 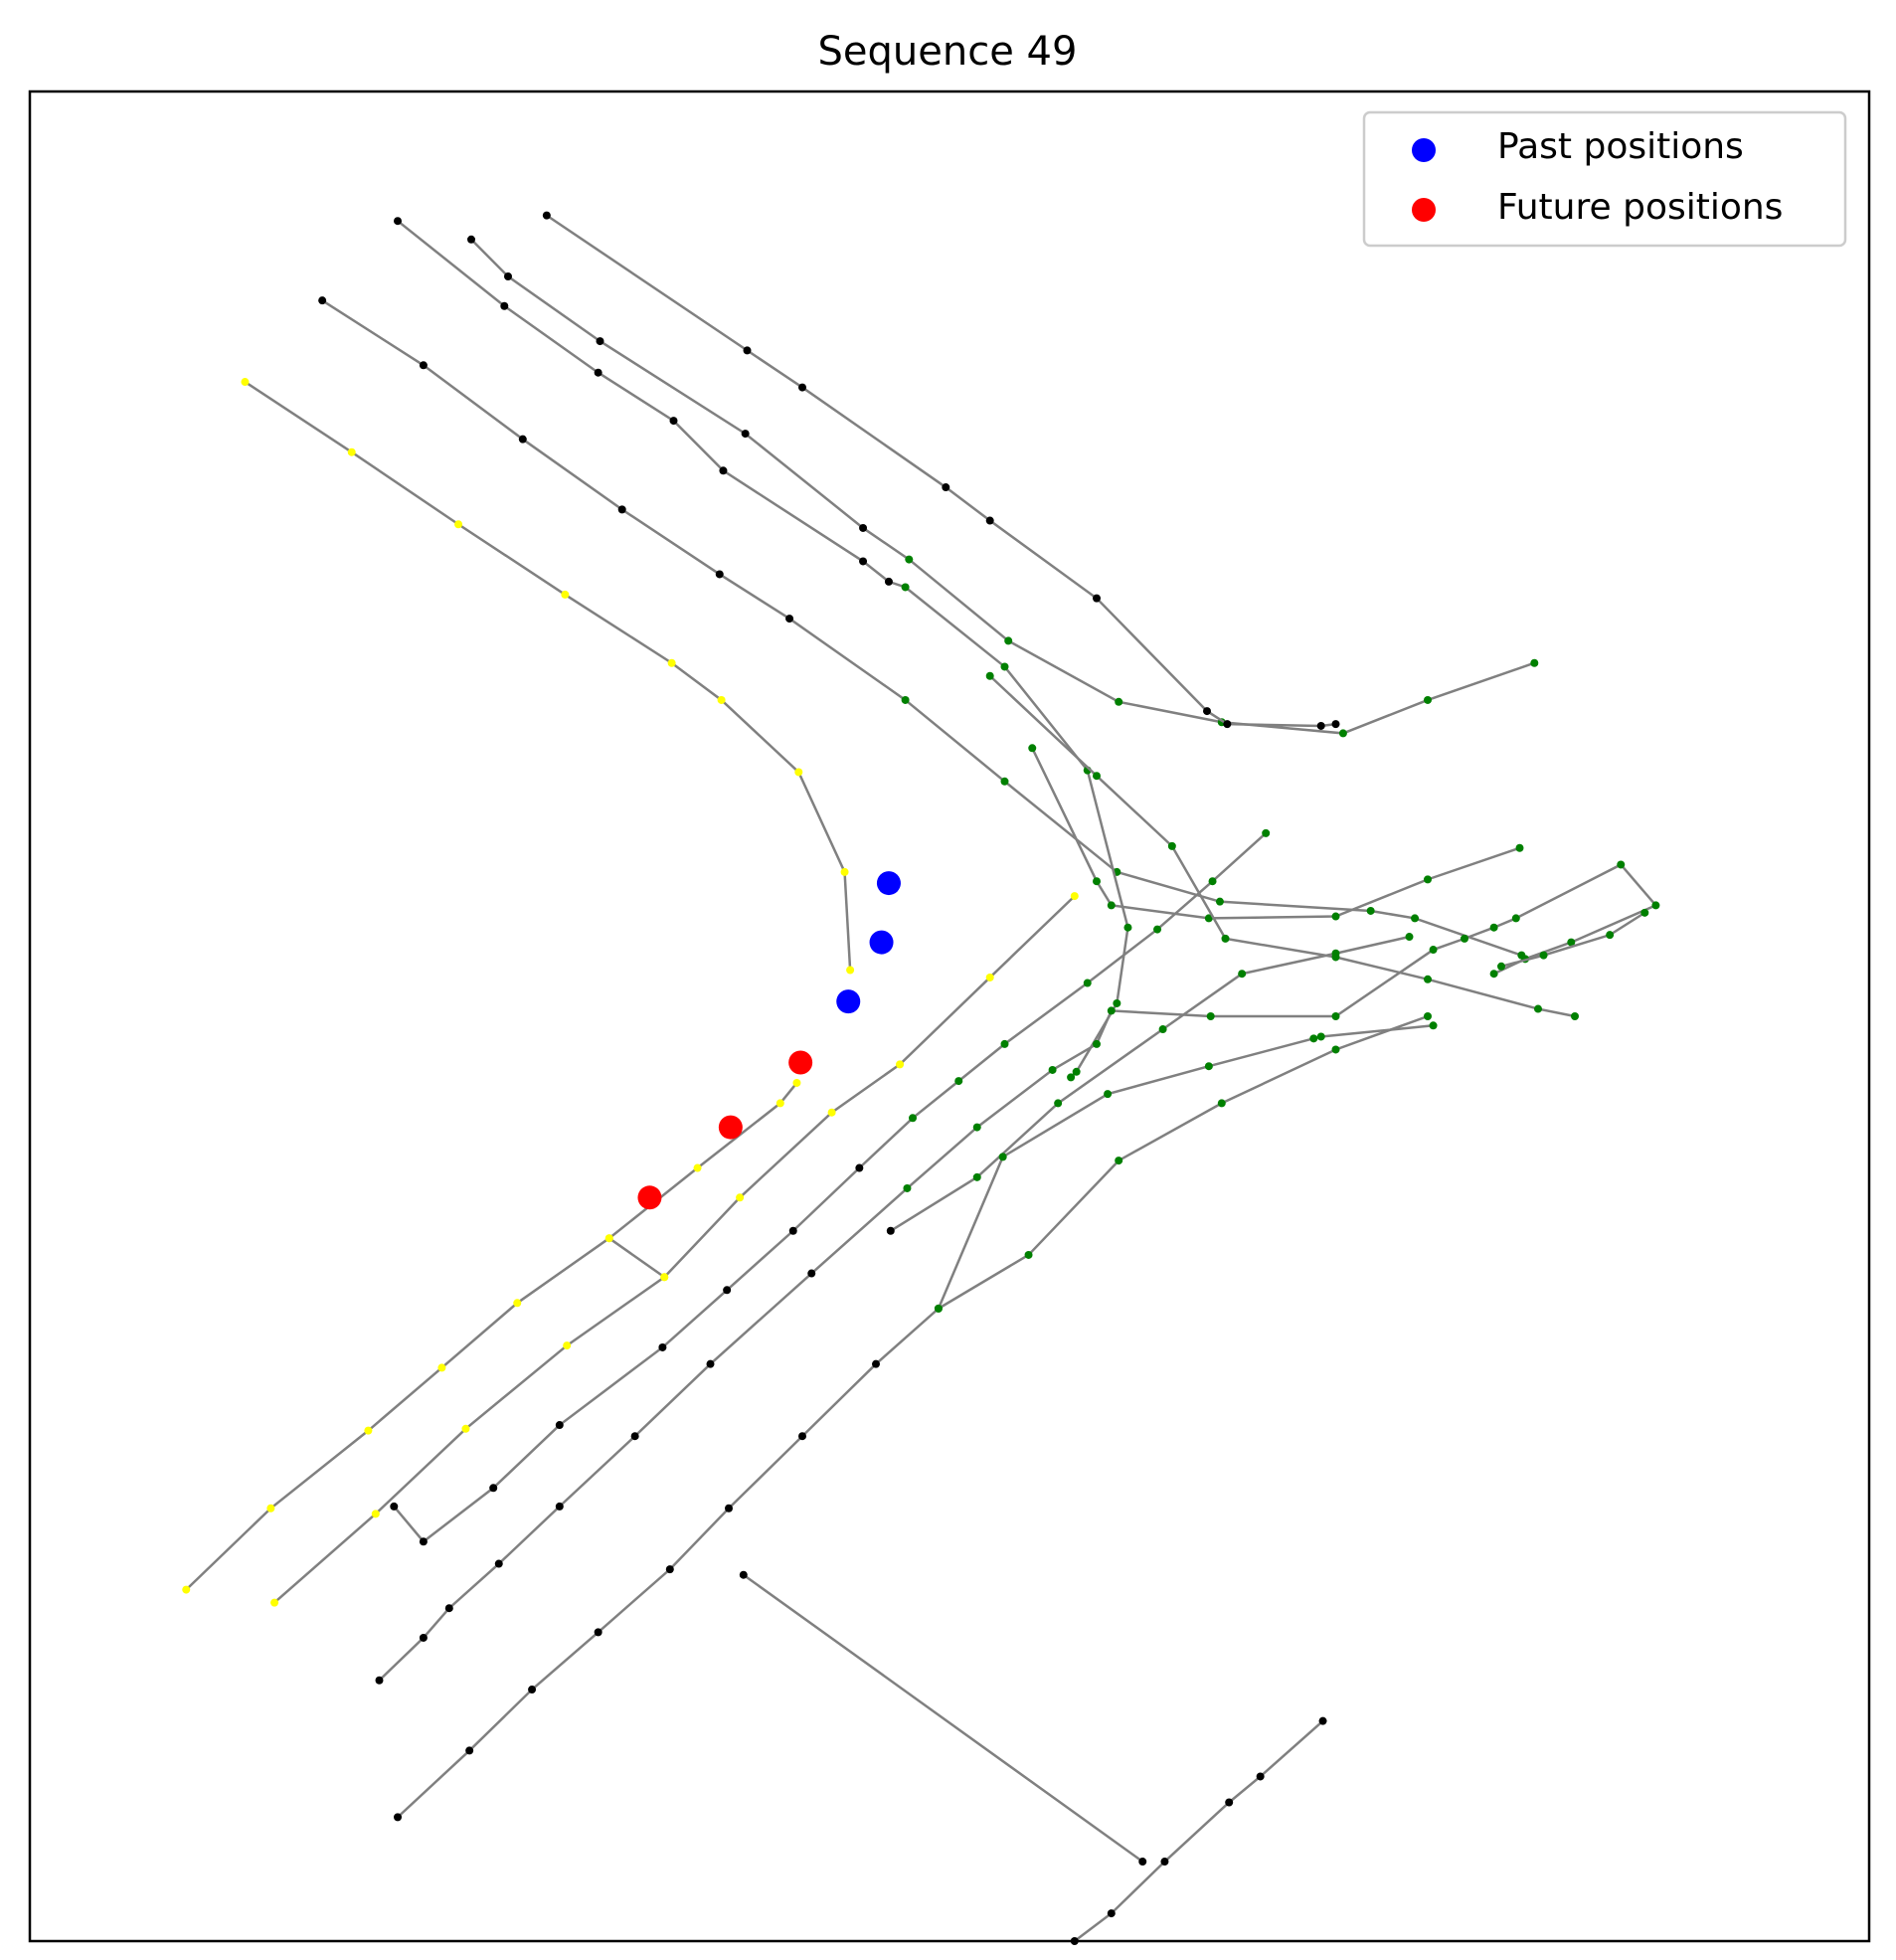 What do you see at coordinates (1424, 210) in the screenshot?
I see `legend-marker-future` at bounding box center [1424, 210].